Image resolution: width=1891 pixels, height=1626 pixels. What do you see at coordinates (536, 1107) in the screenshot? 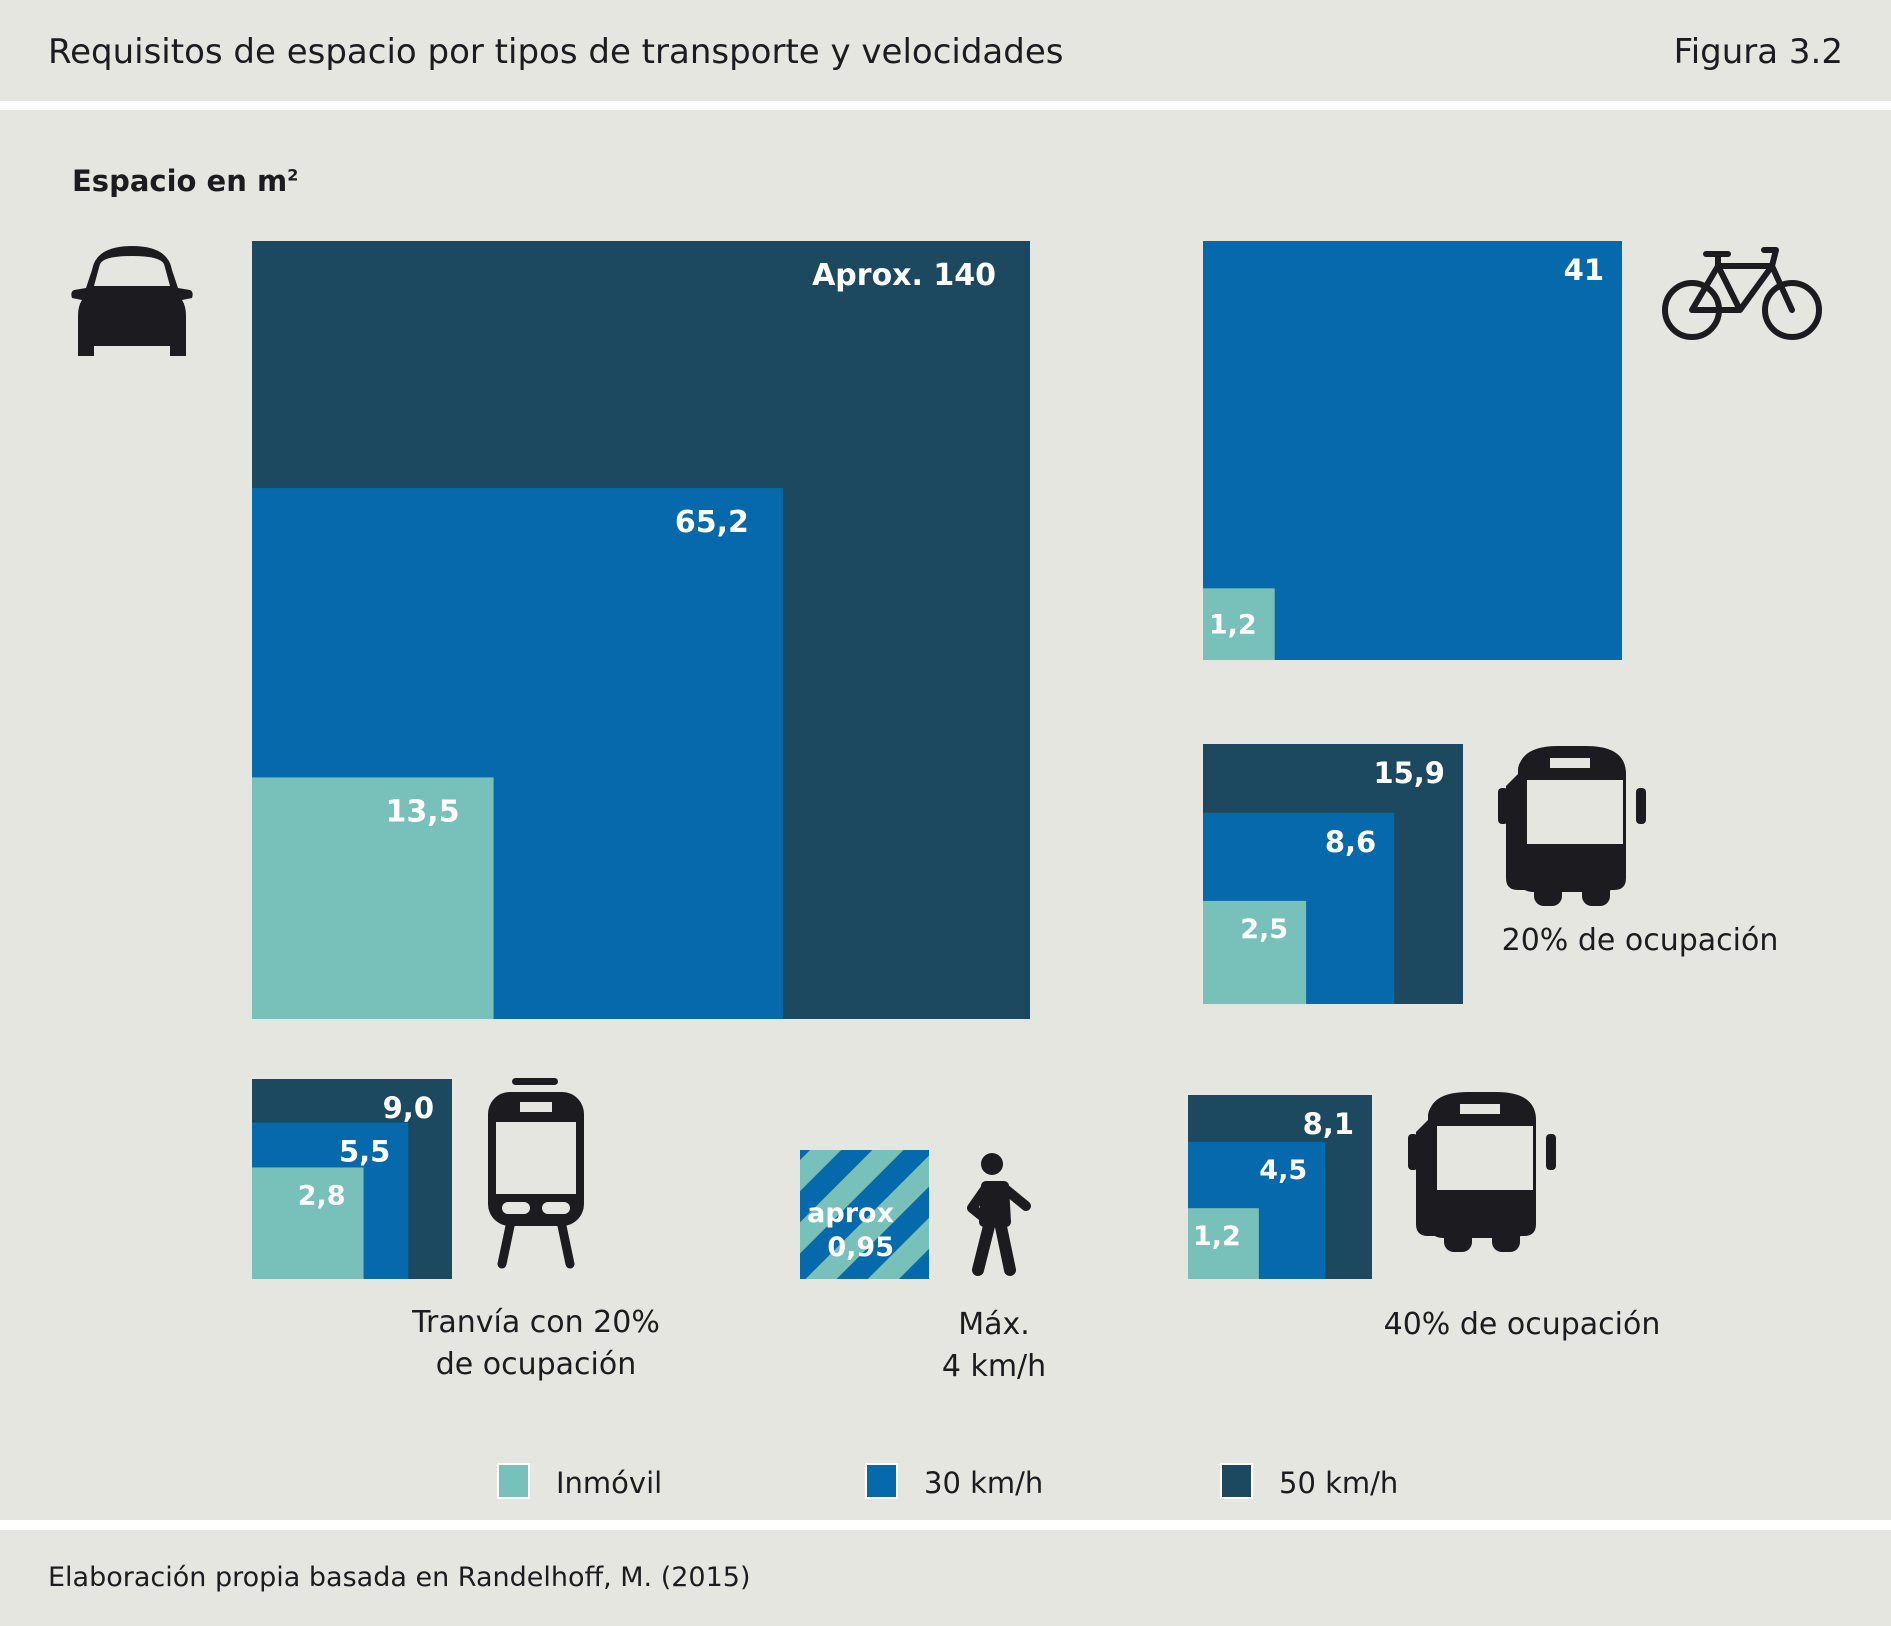
I see `tram-sign` at bounding box center [536, 1107].